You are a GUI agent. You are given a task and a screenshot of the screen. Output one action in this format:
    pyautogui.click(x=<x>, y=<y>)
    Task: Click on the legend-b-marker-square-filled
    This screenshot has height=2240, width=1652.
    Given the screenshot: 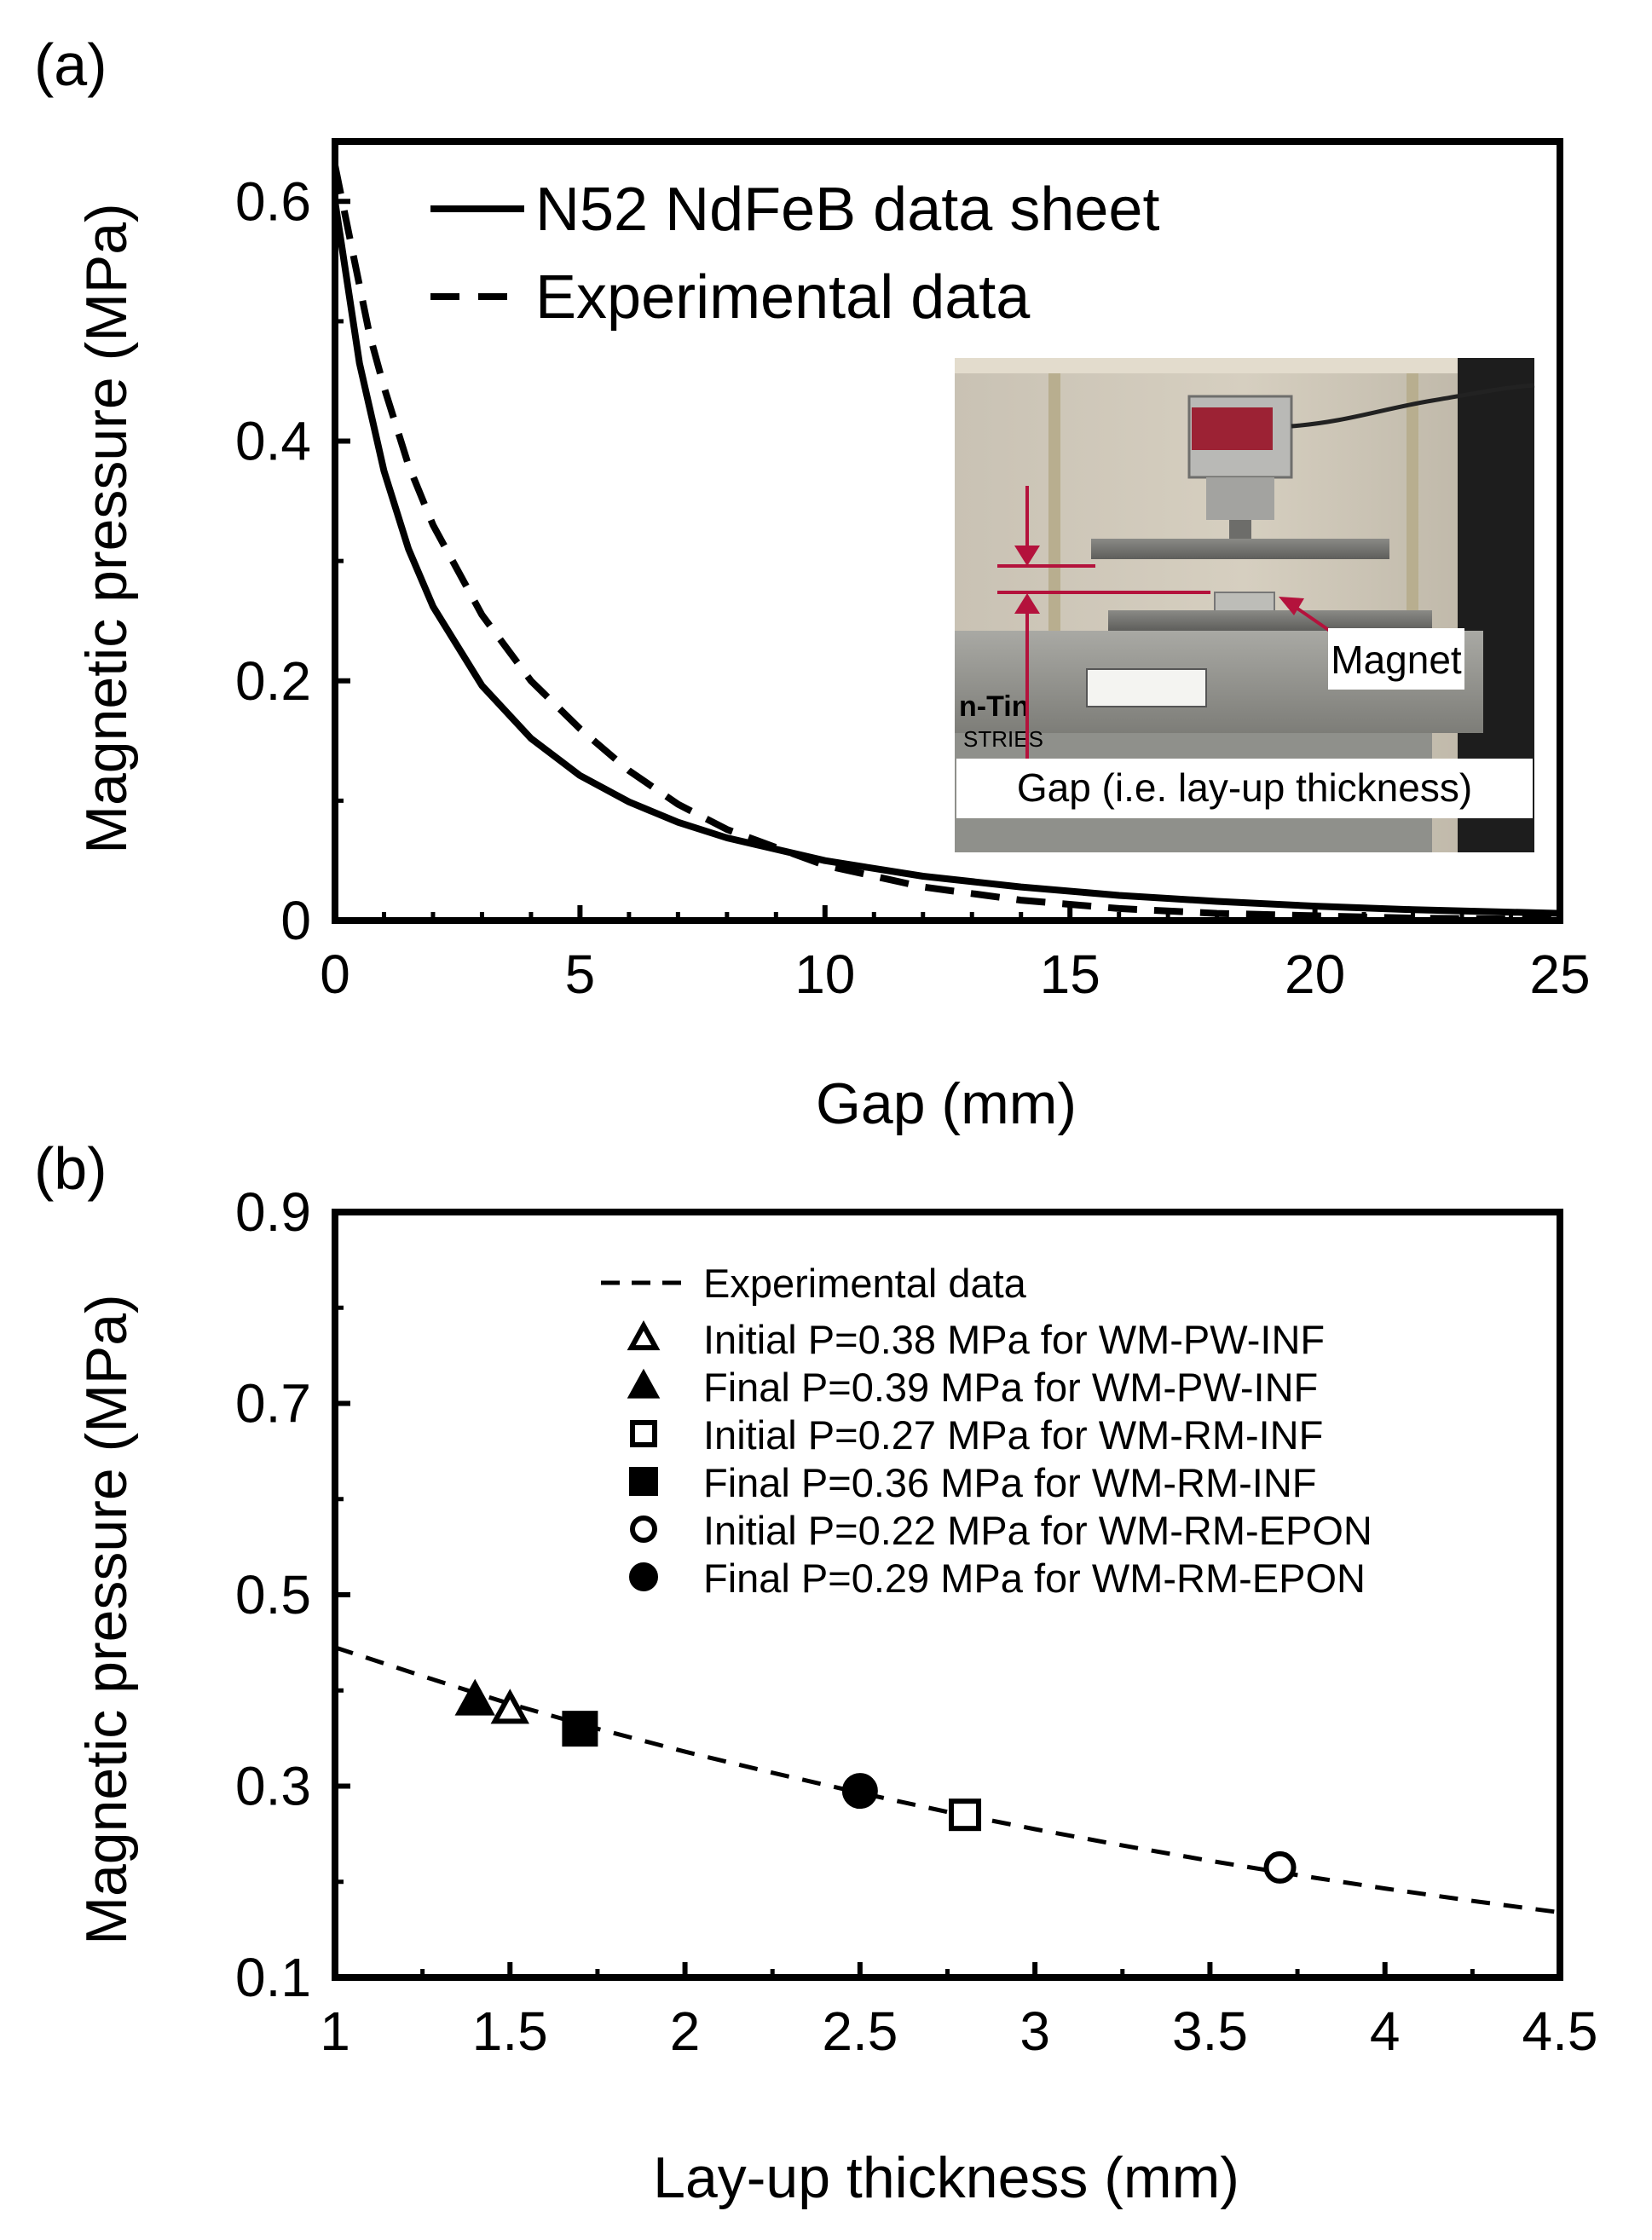 What is the action you would take?
    pyautogui.click(x=643, y=1481)
    